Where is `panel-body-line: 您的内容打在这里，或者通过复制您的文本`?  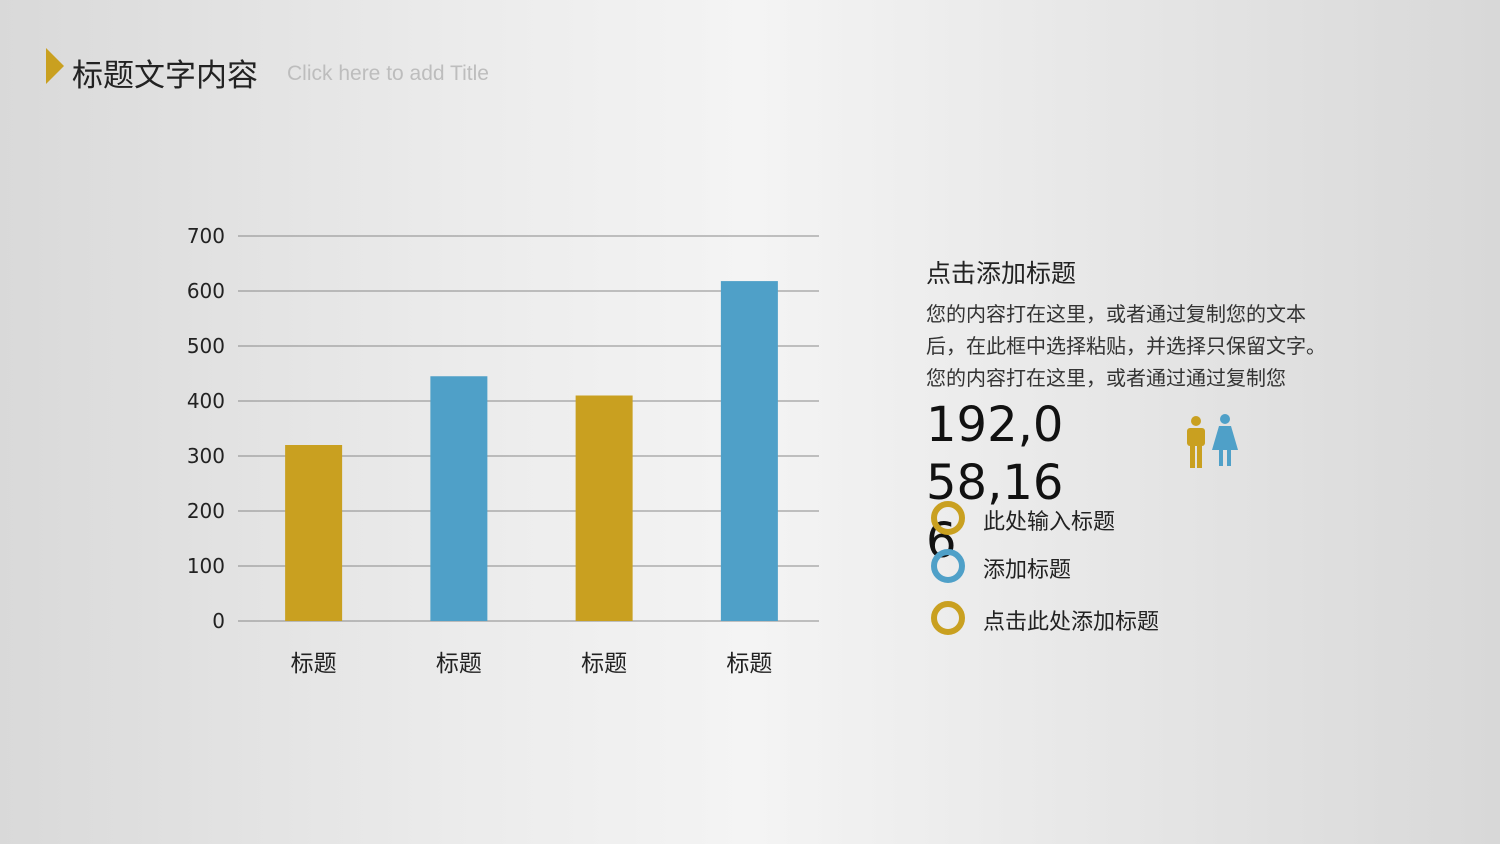 panel-body-line: 您的内容打在这里，或者通过复制您的文本 is located at coordinates (1116, 315).